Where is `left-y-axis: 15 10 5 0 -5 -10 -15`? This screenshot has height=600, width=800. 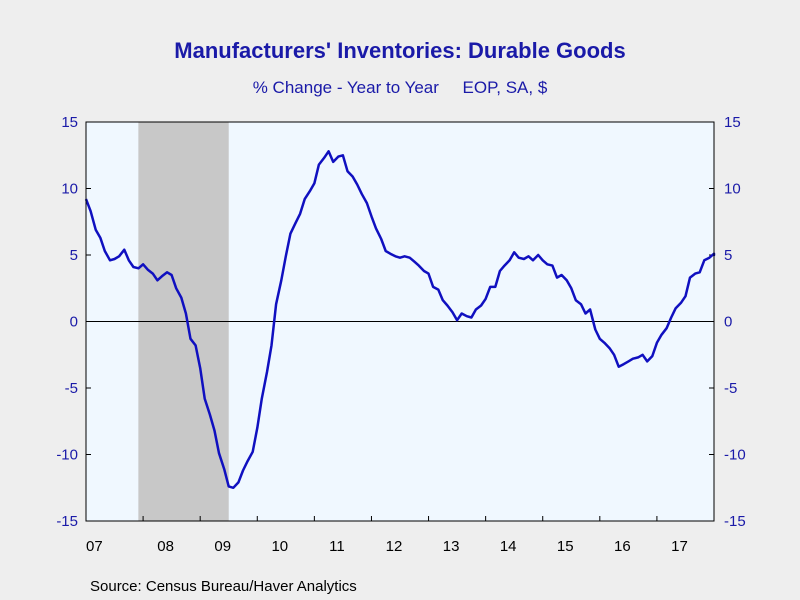
left-y-axis: 15 10 5 0 -5 -10 -15 is located at coordinates (73, 322).